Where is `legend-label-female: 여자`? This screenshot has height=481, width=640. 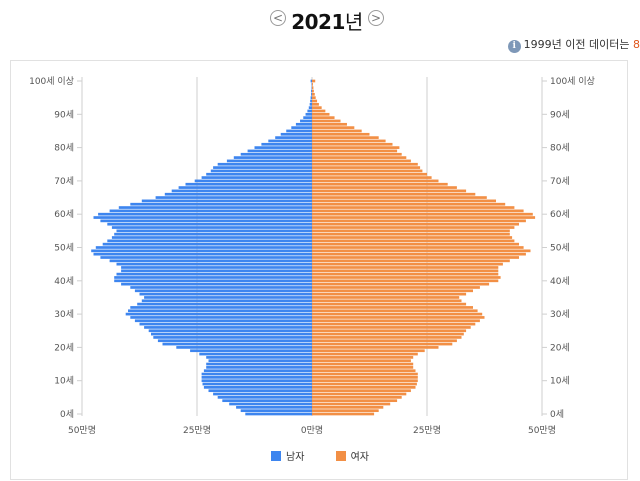
legend-label-female: 여자 is located at coordinates (360, 457).